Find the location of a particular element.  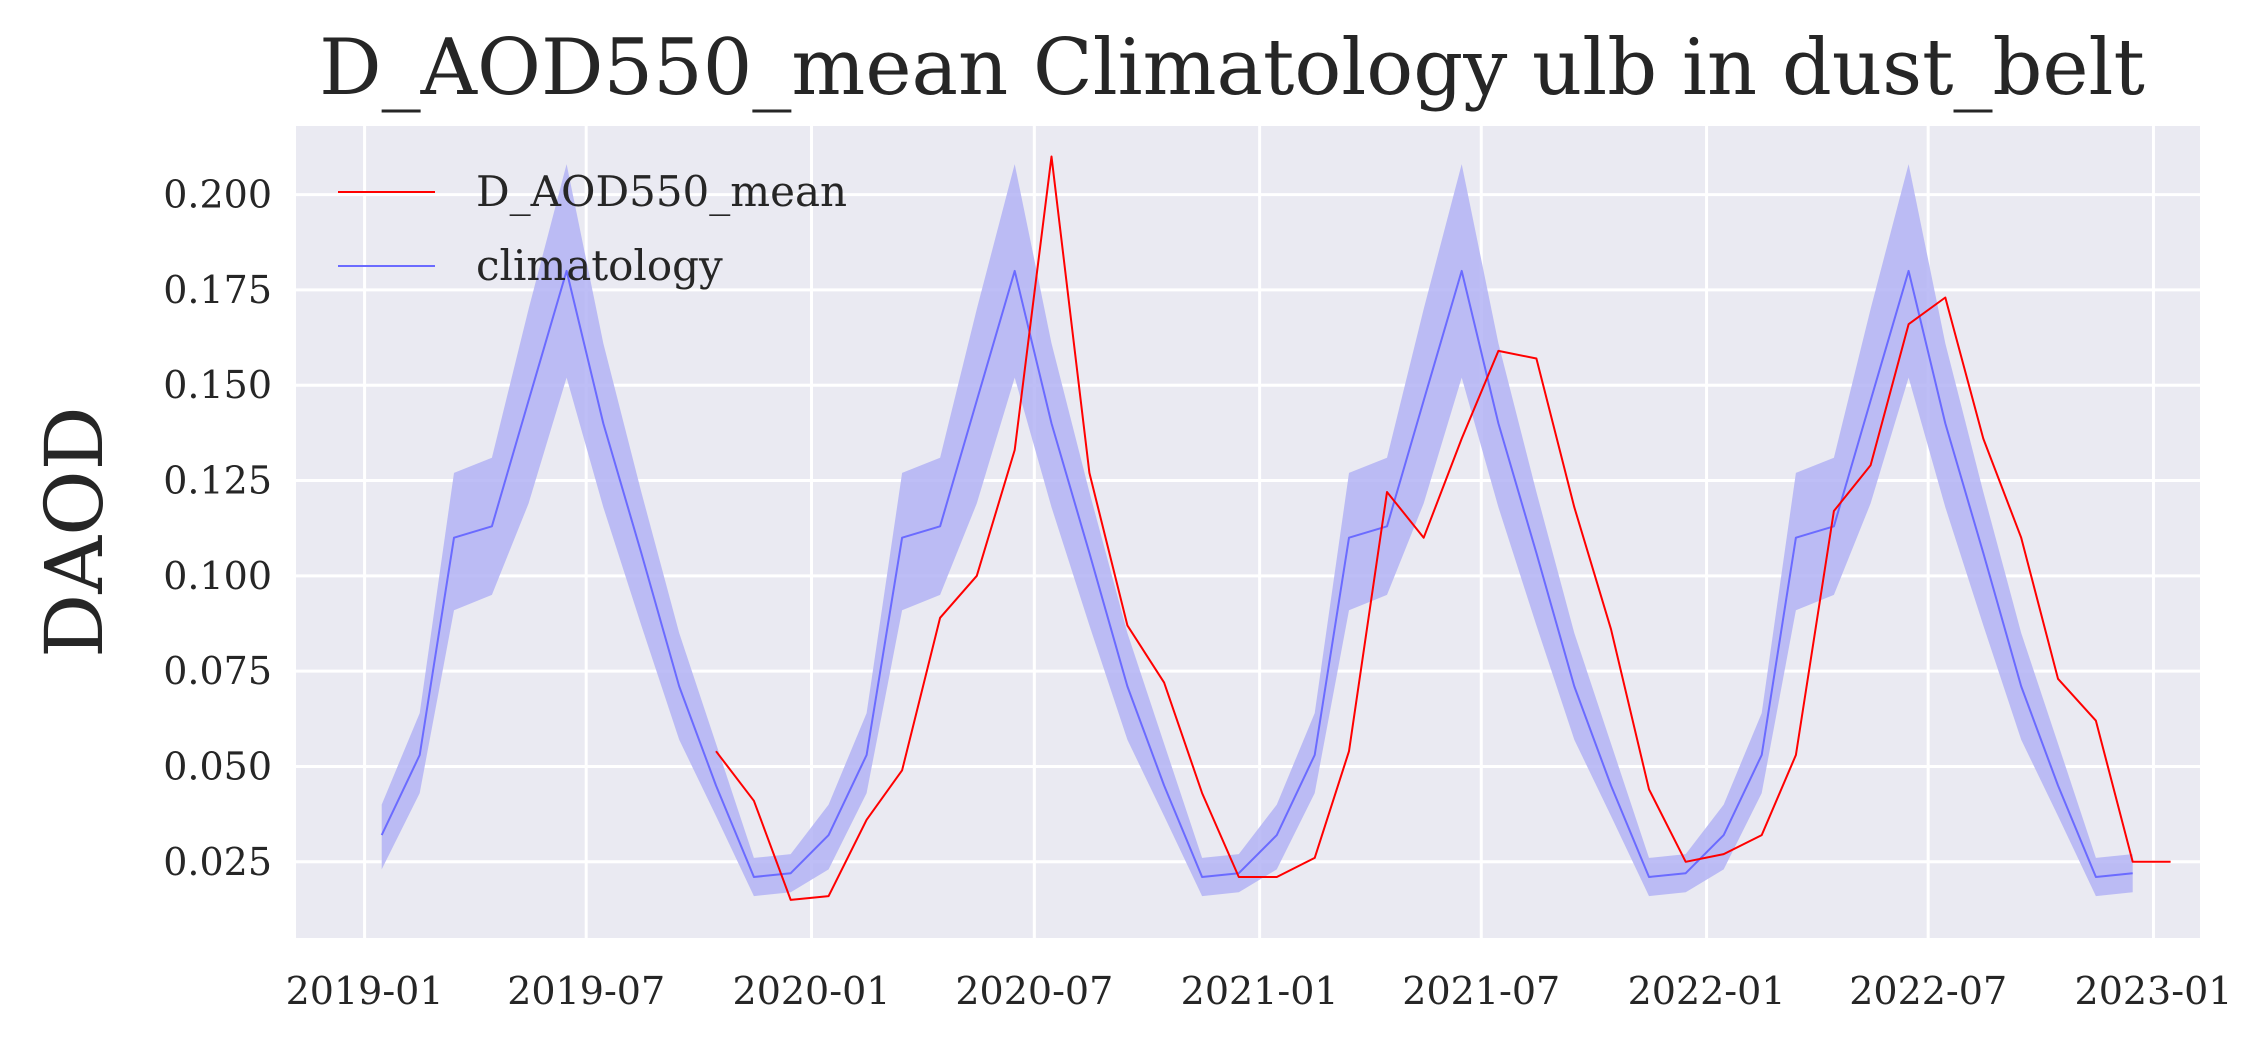

x-tick-label: 2021-07 is located at coordinates (1481, 991).